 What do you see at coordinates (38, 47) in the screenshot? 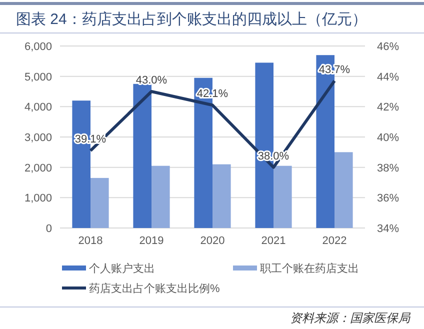
I see `y-tick-label: 6,000` at bounding box center [38, 47].